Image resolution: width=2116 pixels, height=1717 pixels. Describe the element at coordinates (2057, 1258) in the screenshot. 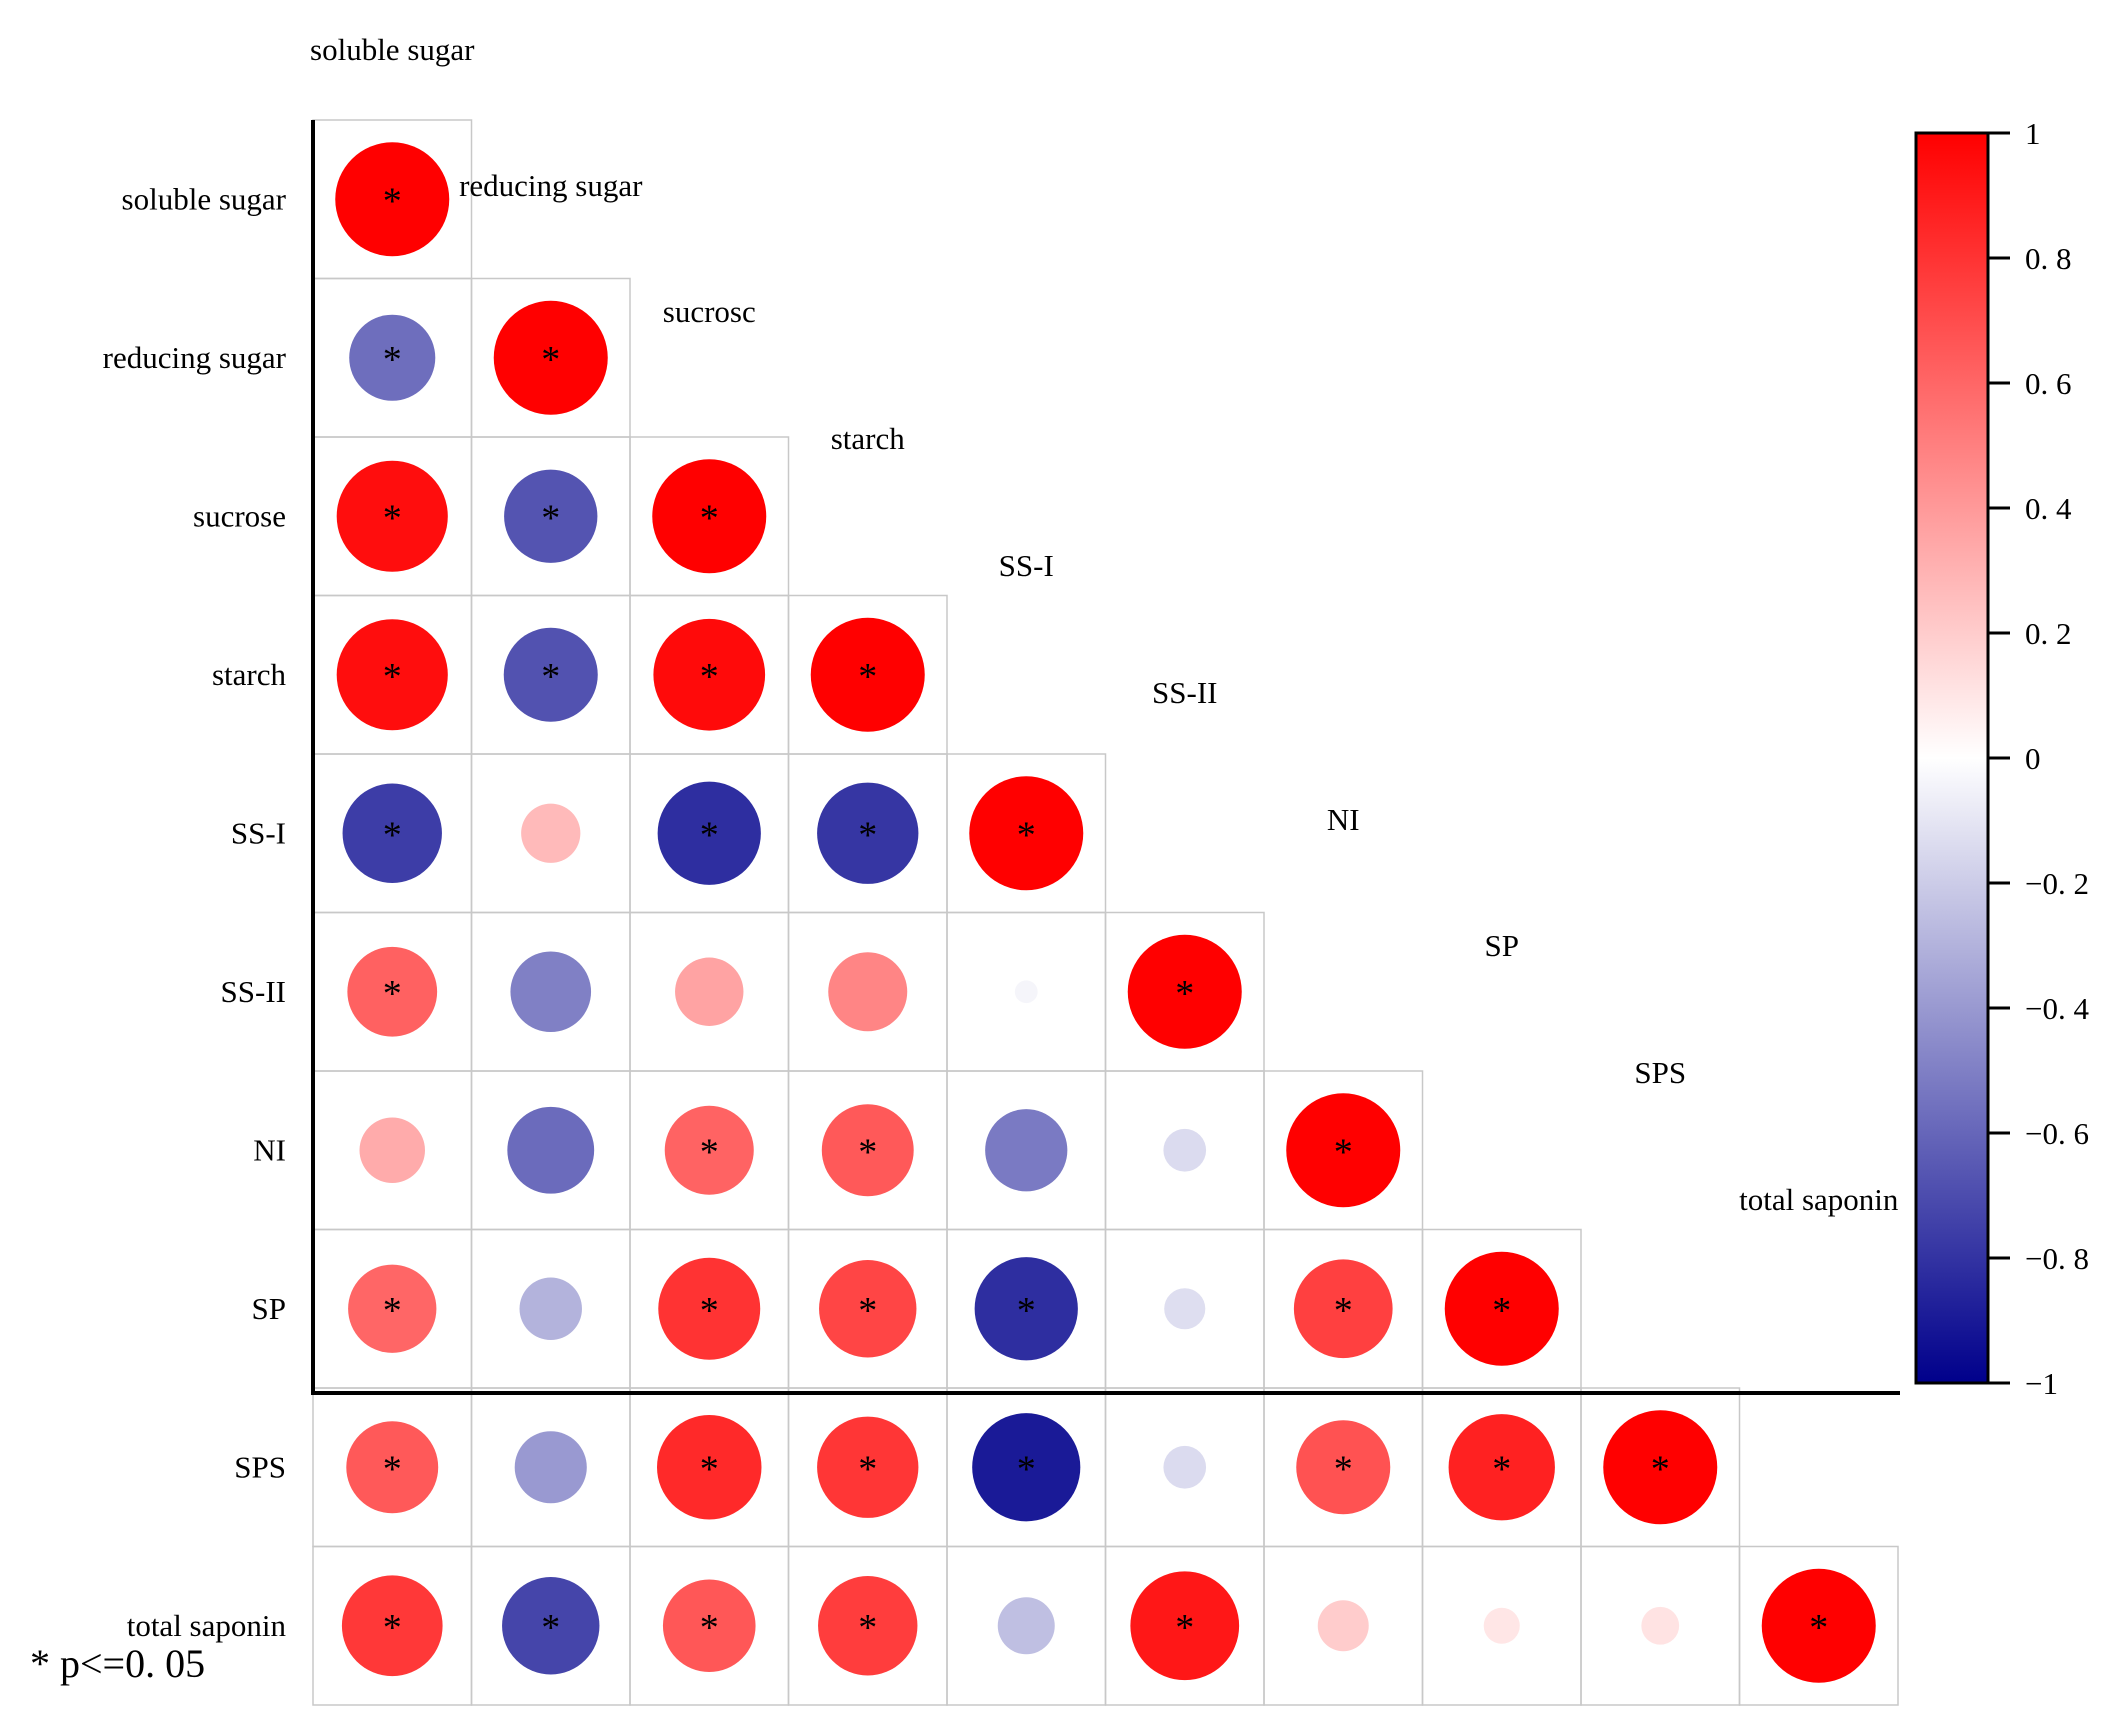

I see `colorbar-tick-label: −0. 8` at that location.